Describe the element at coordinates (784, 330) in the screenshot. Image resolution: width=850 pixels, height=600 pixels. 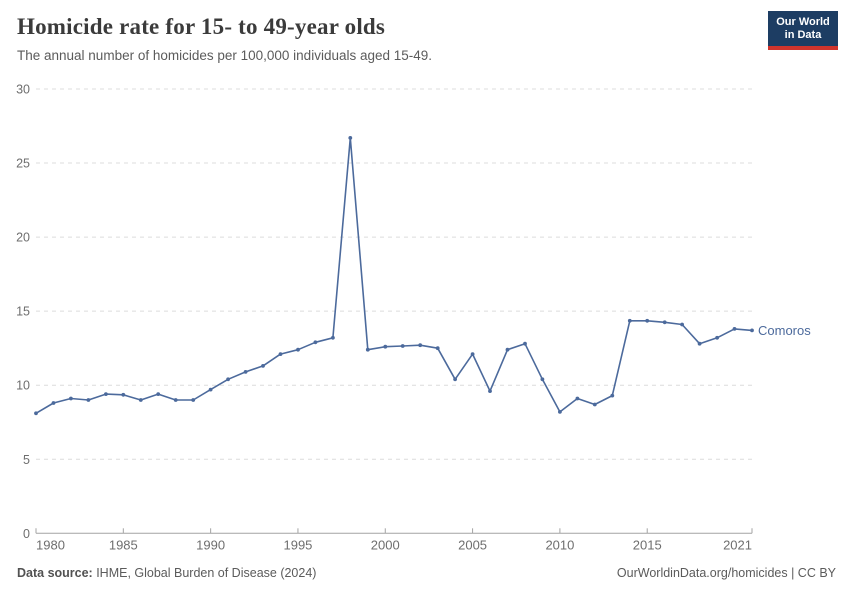
I see `series-entity-label: Comoros` at that location.